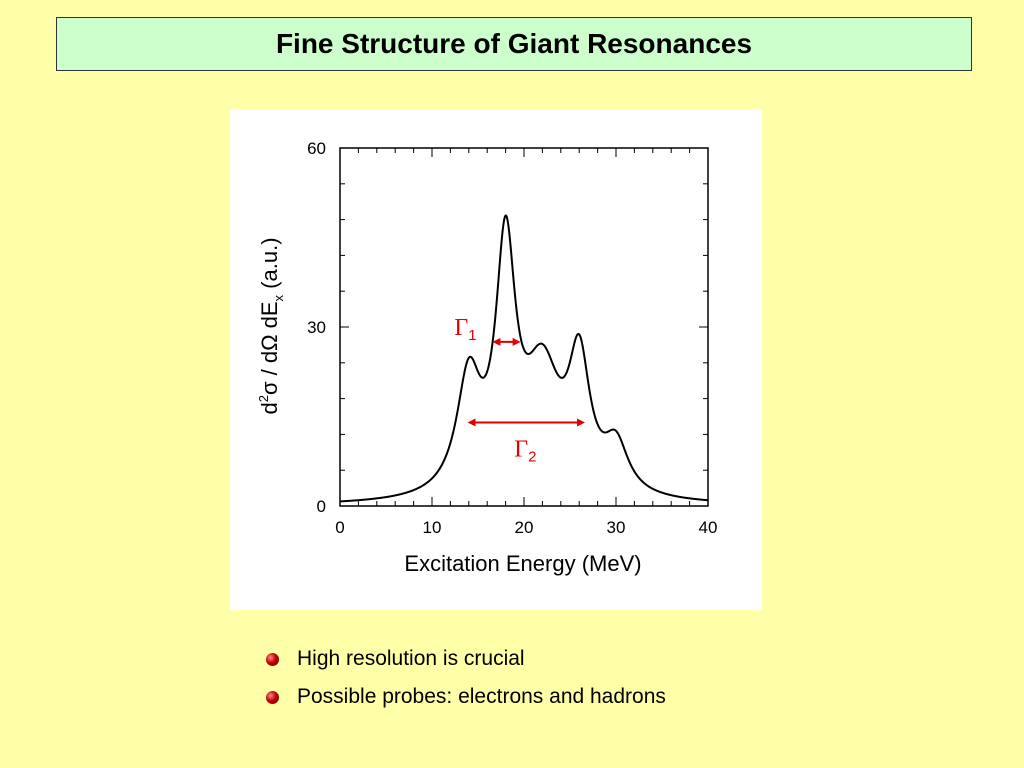  I want to click on title-box: Fine Structure of Giant Resonances, so click(514, 44).